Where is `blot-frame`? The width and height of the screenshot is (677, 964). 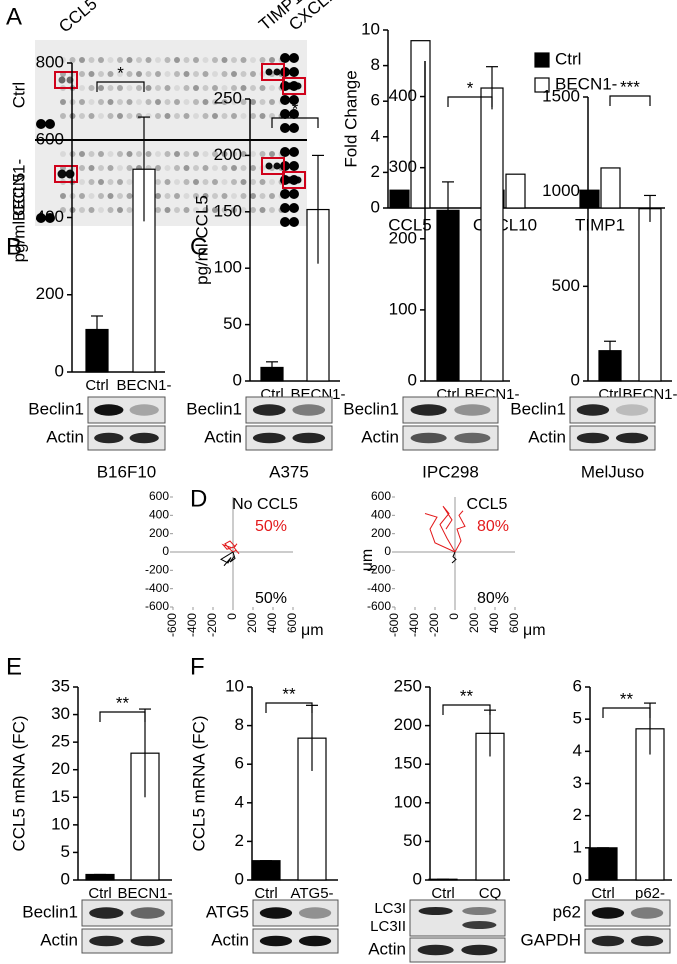 blot-frame is located at coordinates (457, 918).